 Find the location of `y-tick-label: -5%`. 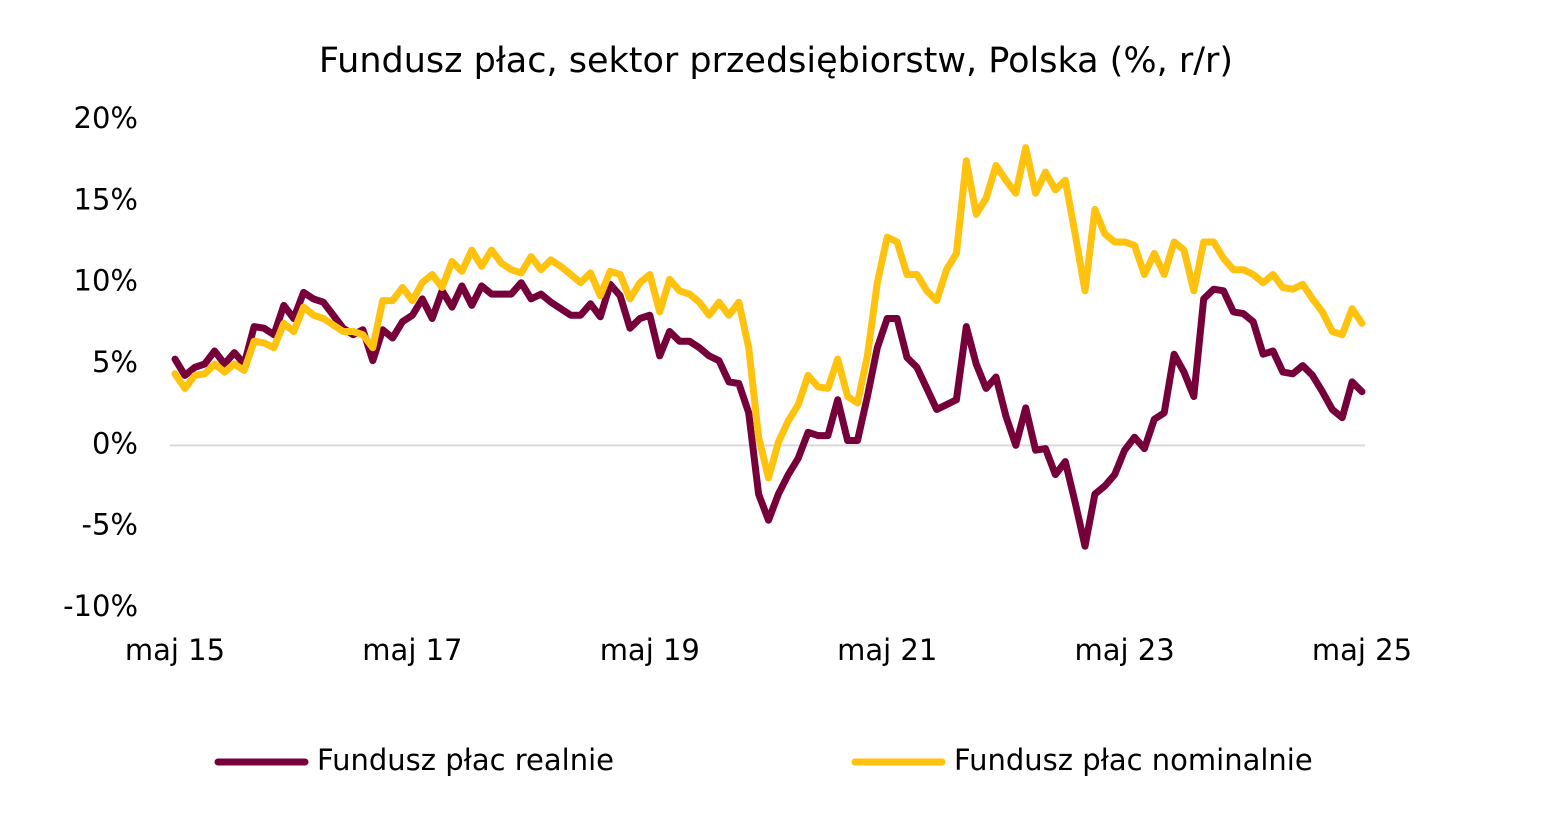

y-tick-label: -5% is located at coordinates (110, 525).